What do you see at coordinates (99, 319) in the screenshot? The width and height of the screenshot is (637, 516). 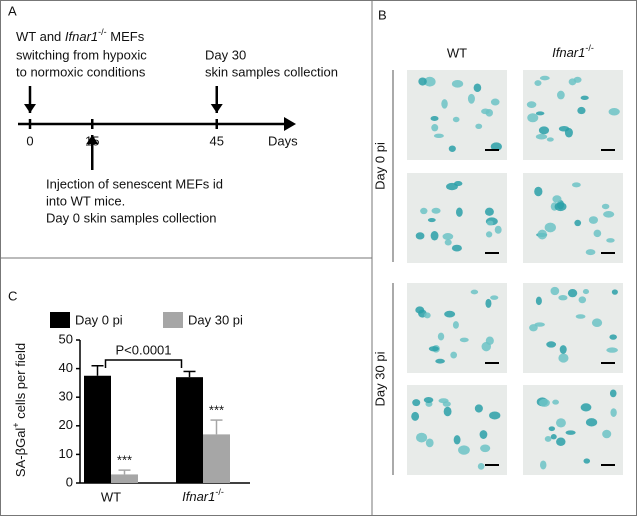 I see `legend-label: Day 0 pi` at bounding box center [99, 319].